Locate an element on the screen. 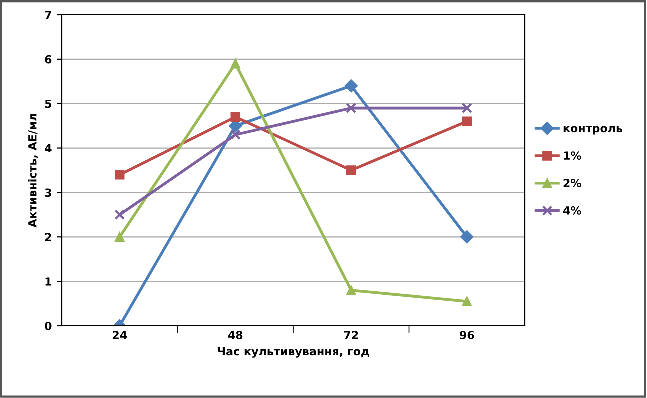 The height and width of the screenshot is (398, 647). x-tick-label: 96 is located at coordinates (467, 335).